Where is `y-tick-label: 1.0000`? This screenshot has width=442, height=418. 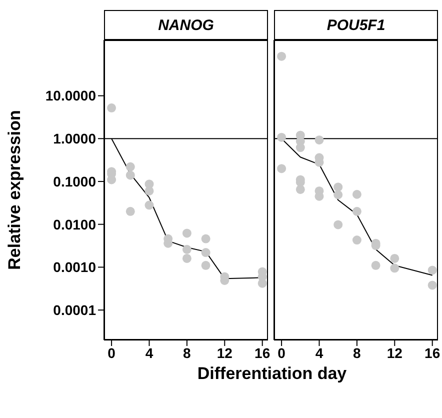
y-tick-label: 1.0000 is located at coordinates (74, 138).